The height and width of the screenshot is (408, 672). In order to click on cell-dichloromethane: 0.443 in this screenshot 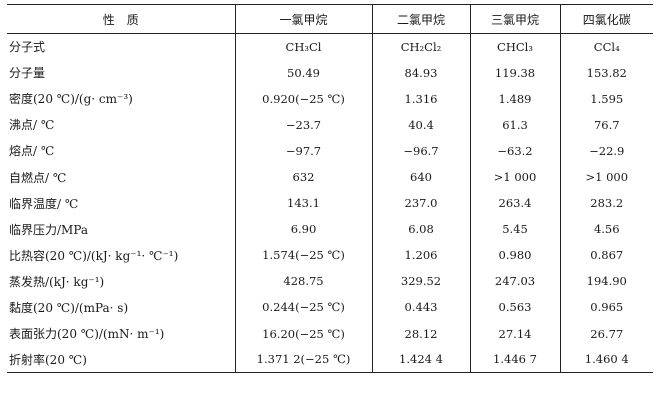, I will do `click(420, 307)`.